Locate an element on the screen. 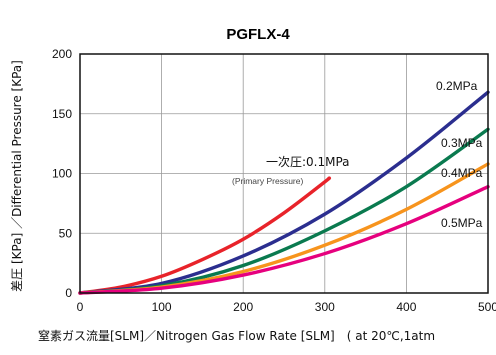  series-label-0-5mpa: 0.5MPa is located at coordinates (462, 223).